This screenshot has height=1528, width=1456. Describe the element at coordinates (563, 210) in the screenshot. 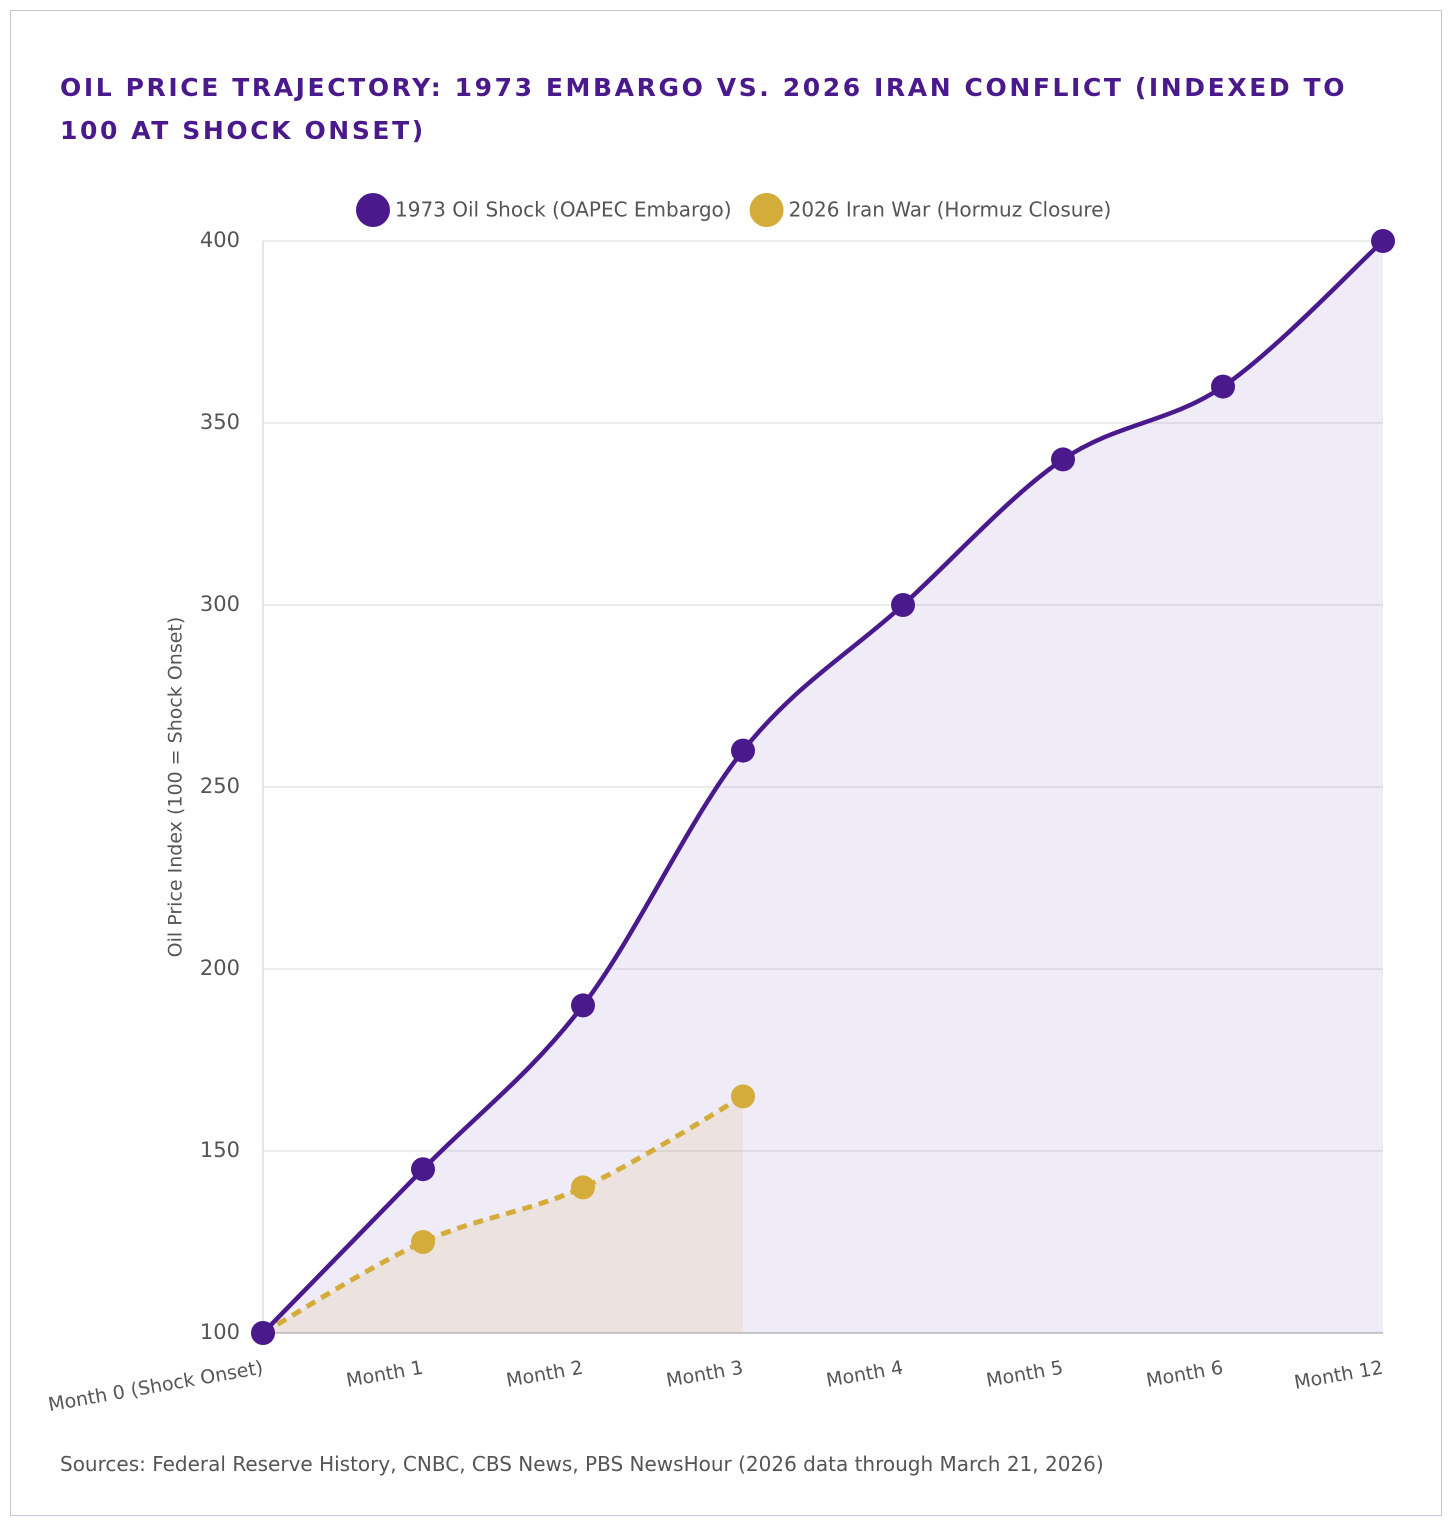

I see `legend-label: 1973 Oil Shock (OAPEC Embargo)` at that location.